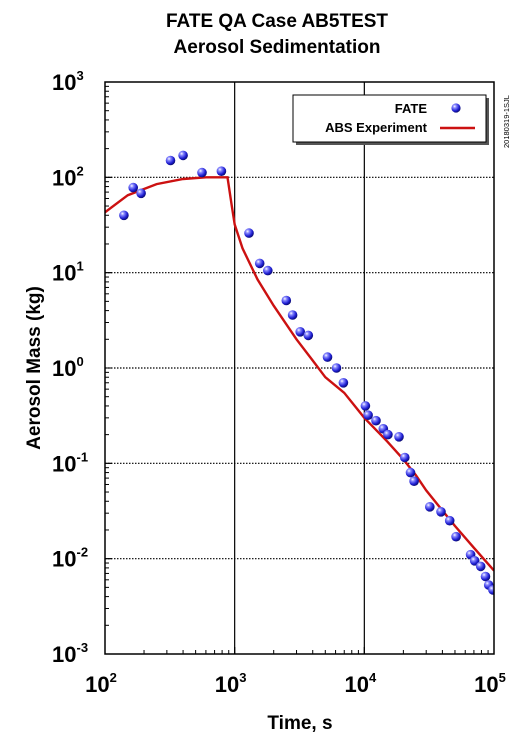  I want to click on x-tick-label: 10², so click(101, 683).